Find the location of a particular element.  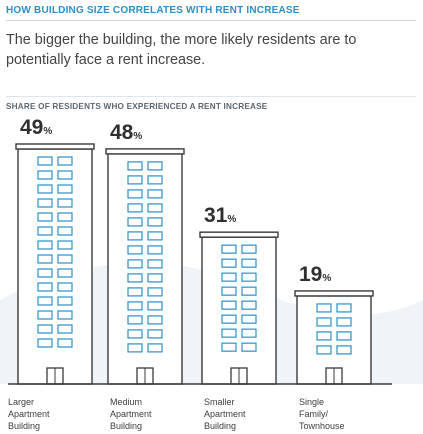

value-label-1: 48% is located at coordinates (126, 132).